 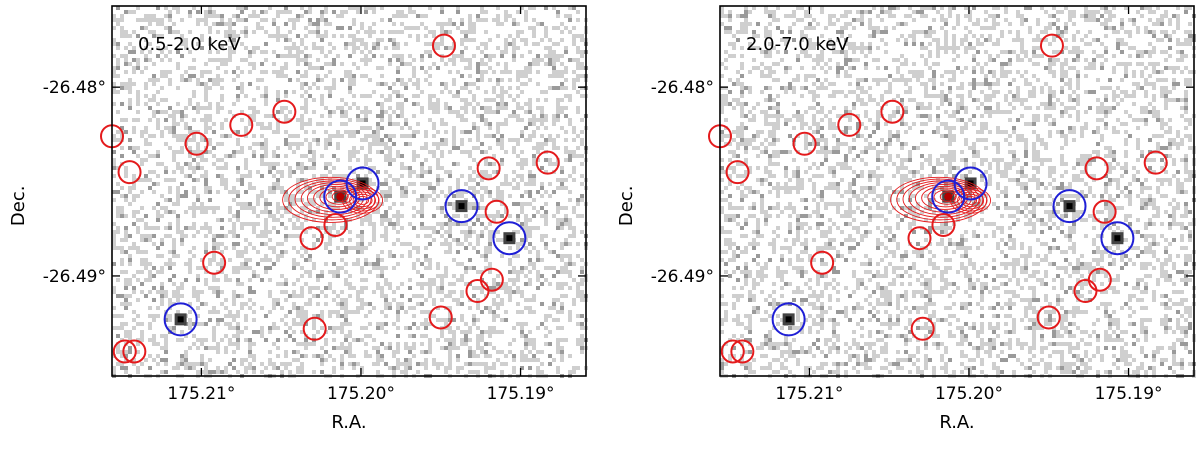 I want to click on hard-band-x-axis-label: R.A., so click(x=956, y=422).